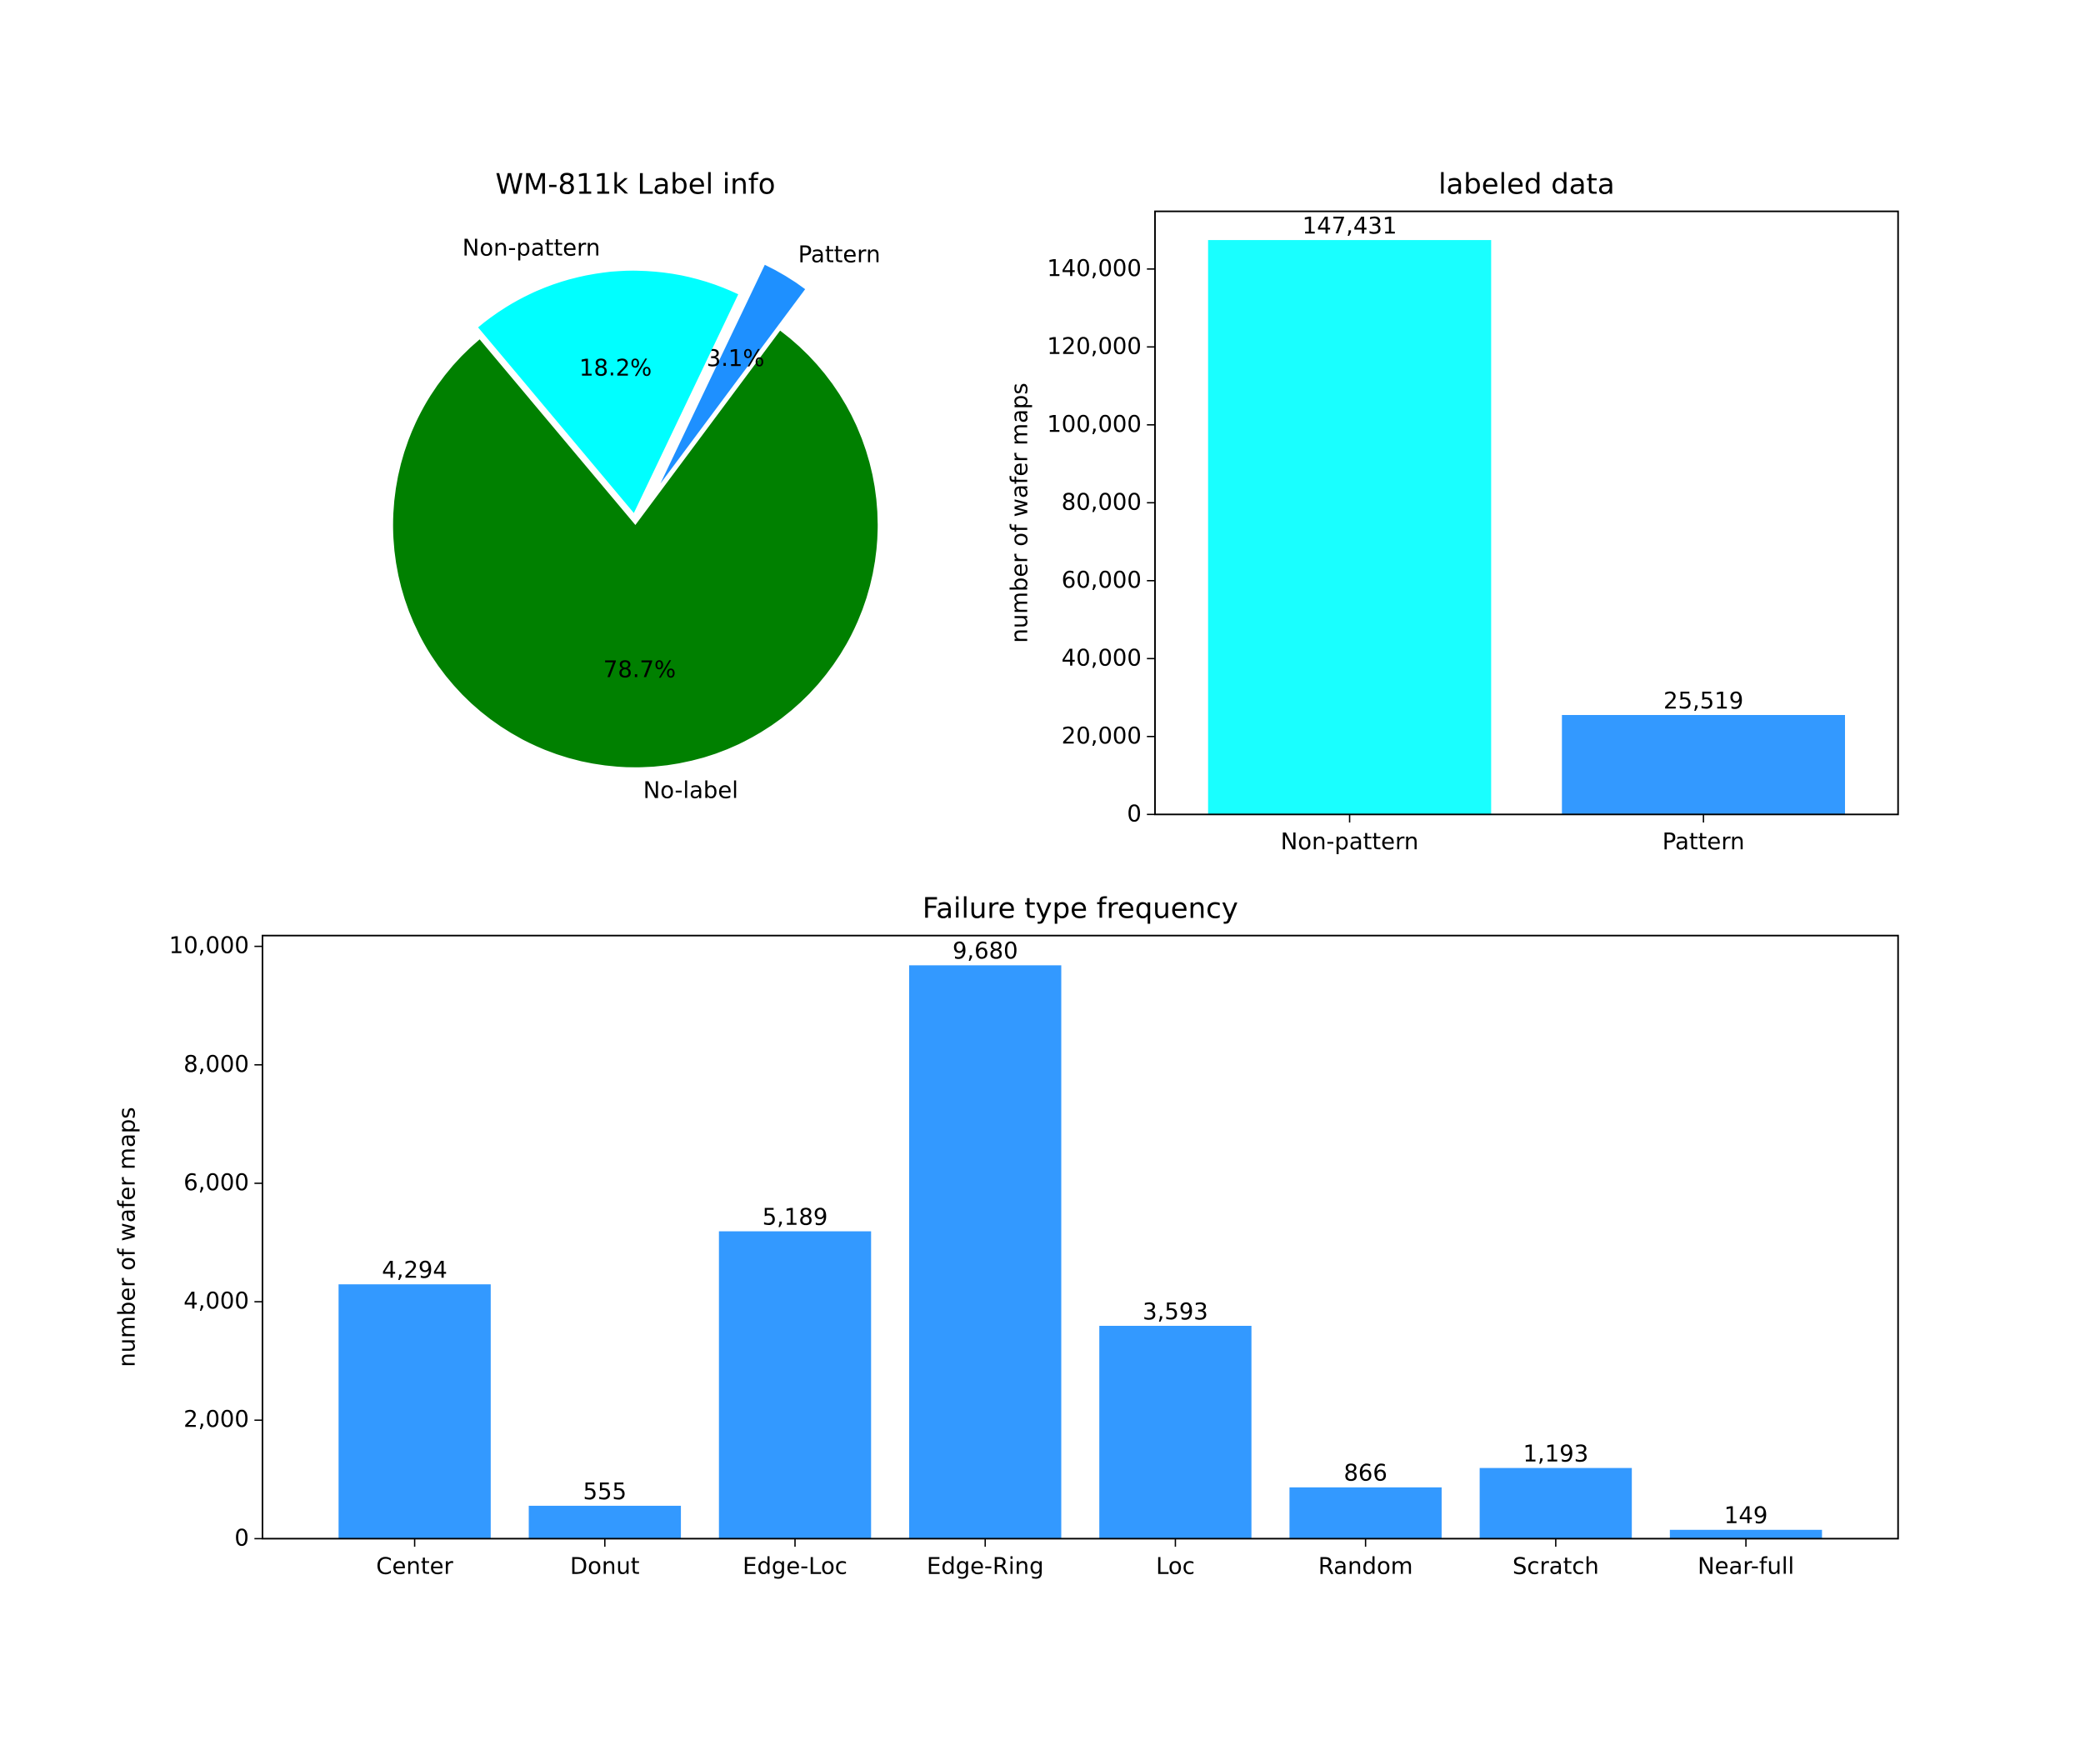 The height and width of the screenshot is (1750, 2100). I want to click on x-tick-label: Pattern, so click(1703, 842).